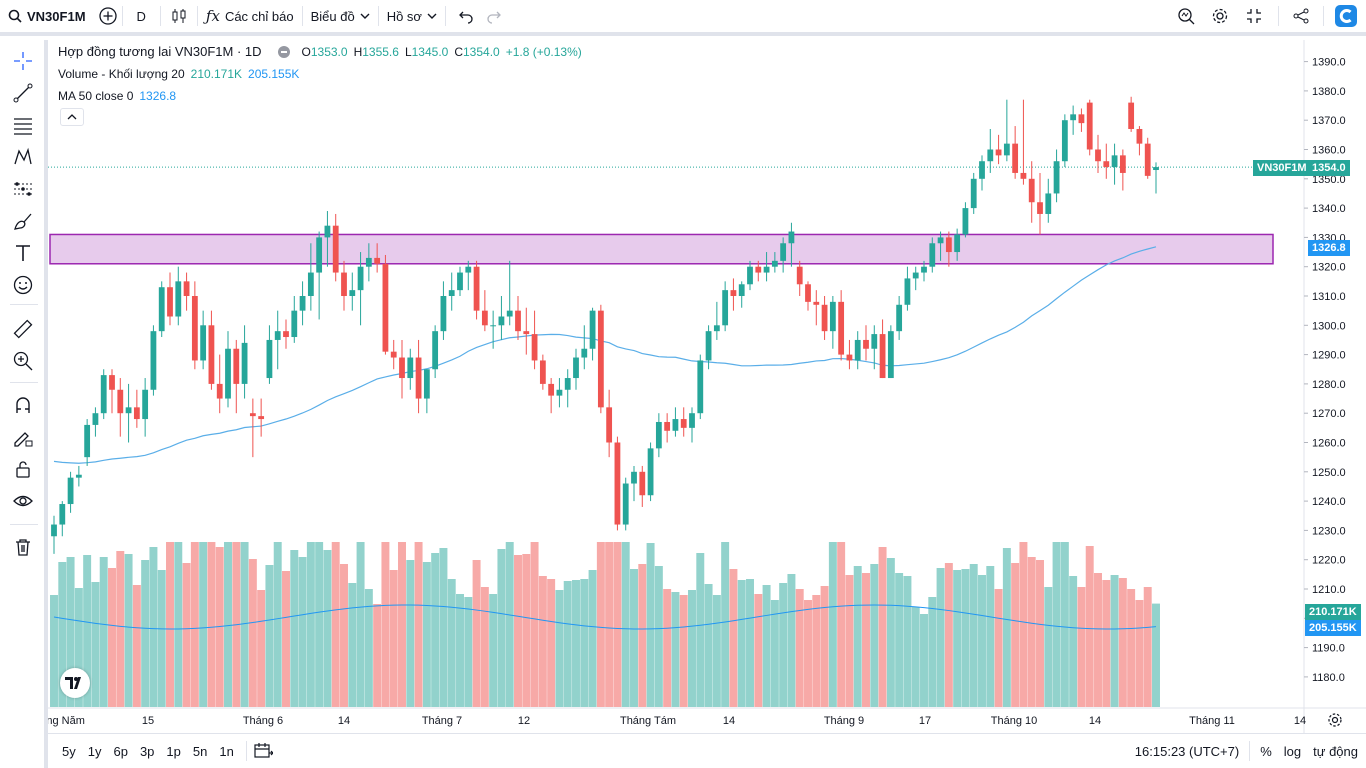 Image resolution: width=1366 pixels, height=768 pixels. I want to click on prediction-tool, so click(23, 189).